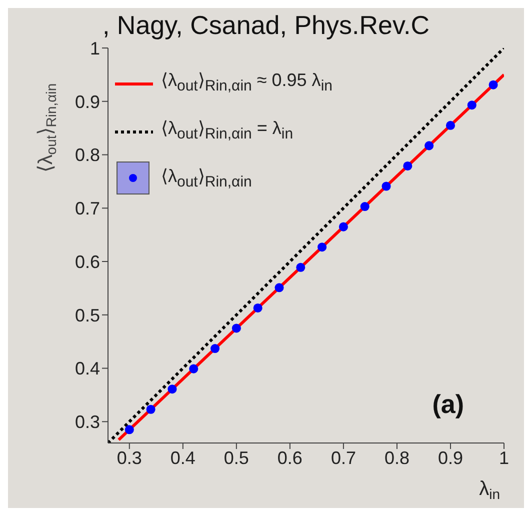 This screenshot has width=532, height=516. What do you see at coordinates (489, 490) in the screenshot?
I see `x-axis-title: λ$_{in}$` at bounding box center [489, 490].